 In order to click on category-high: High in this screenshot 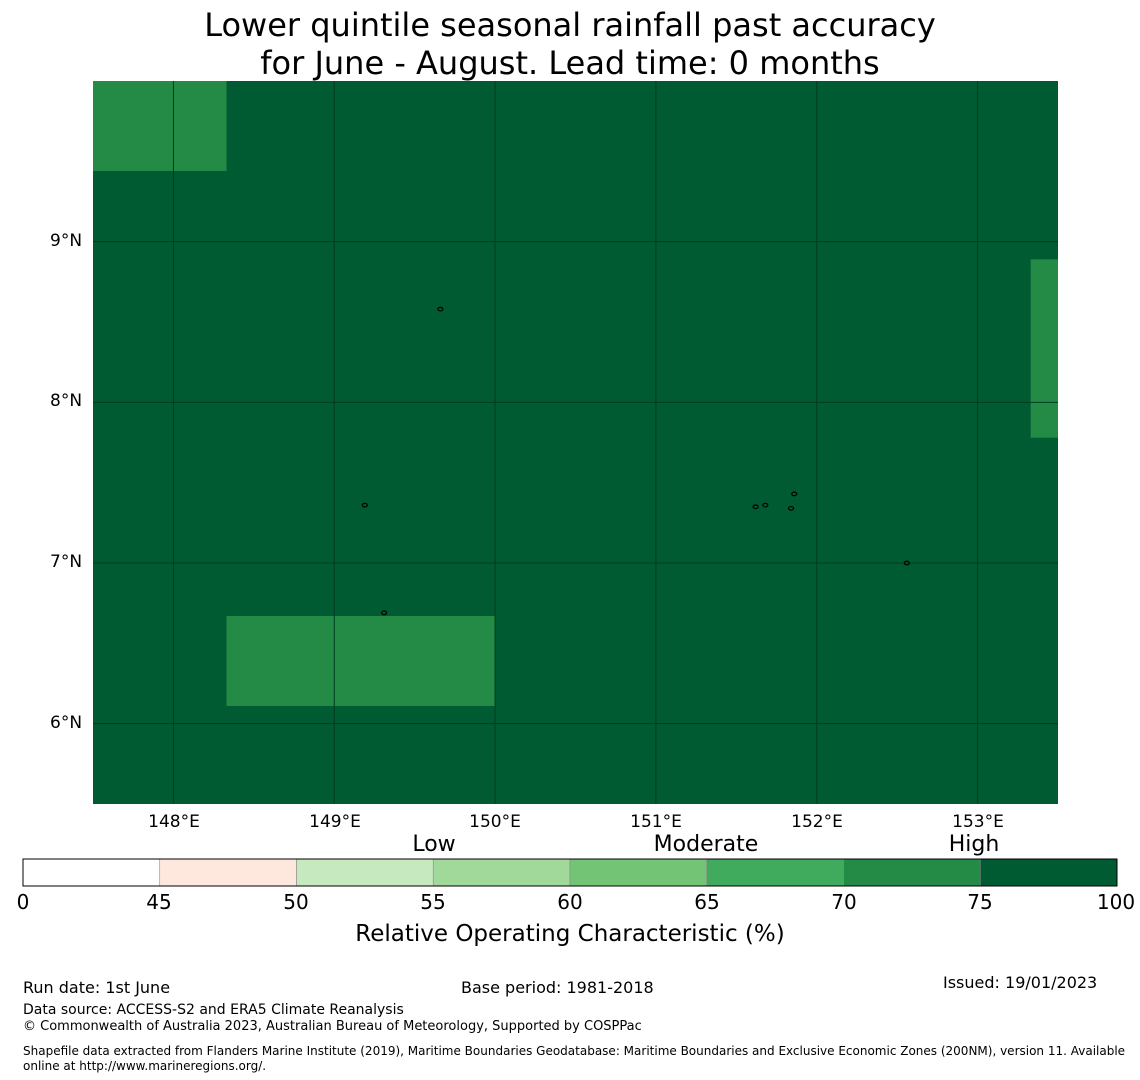, I will do `click(974, 844)`.